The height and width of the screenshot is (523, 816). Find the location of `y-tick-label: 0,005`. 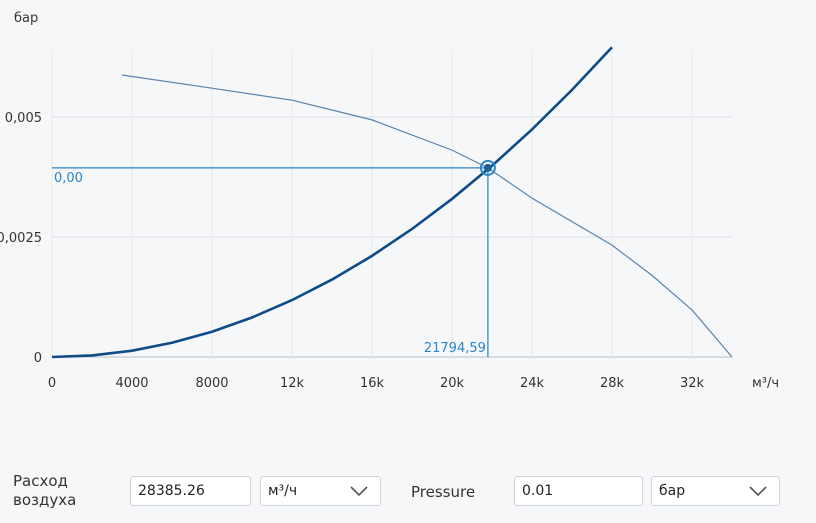

y-tick-label: 0,005 is located at coordinates (23, 118).